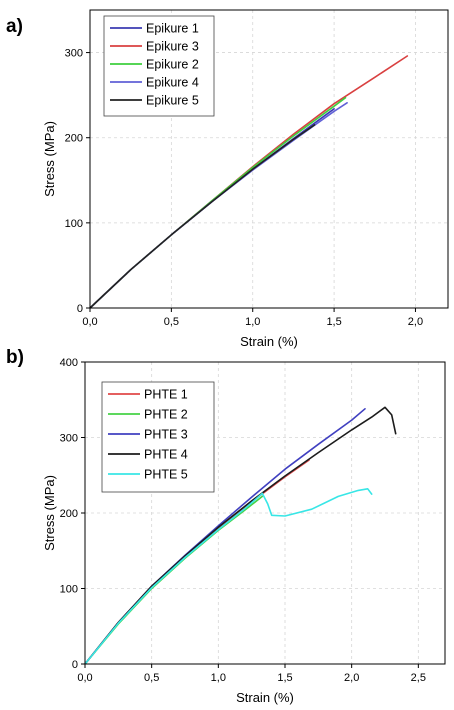  What do you see at coordinates (84, 678) in the screenshot?
I see `panel-b-x-tick-label-0: 0,0` at bounding box center [84, 678].